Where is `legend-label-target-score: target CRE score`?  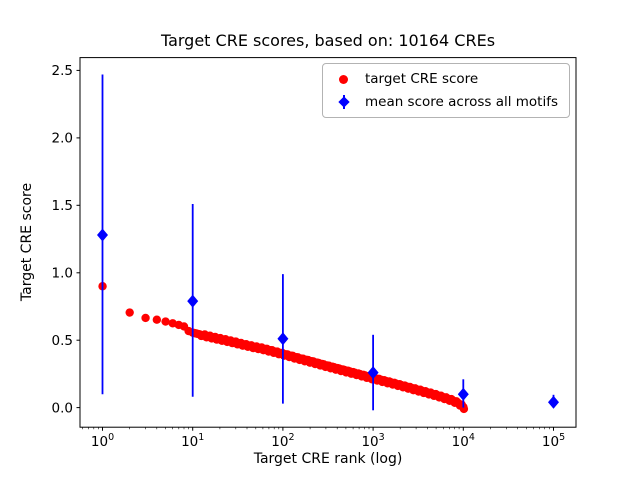 legend-label-target-score: target CRE score is located at coordinates (421, 79).